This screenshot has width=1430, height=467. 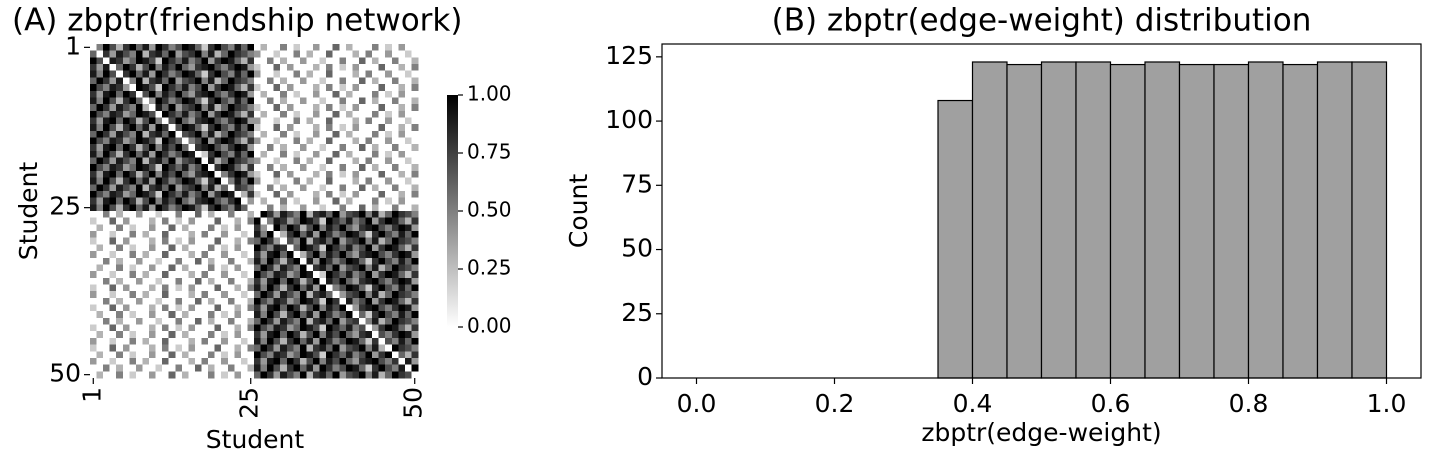 What do you see at coordinates (1300, 221) in the screenshot?
I see `histogram-bar` at bounding box center [1300, 221].